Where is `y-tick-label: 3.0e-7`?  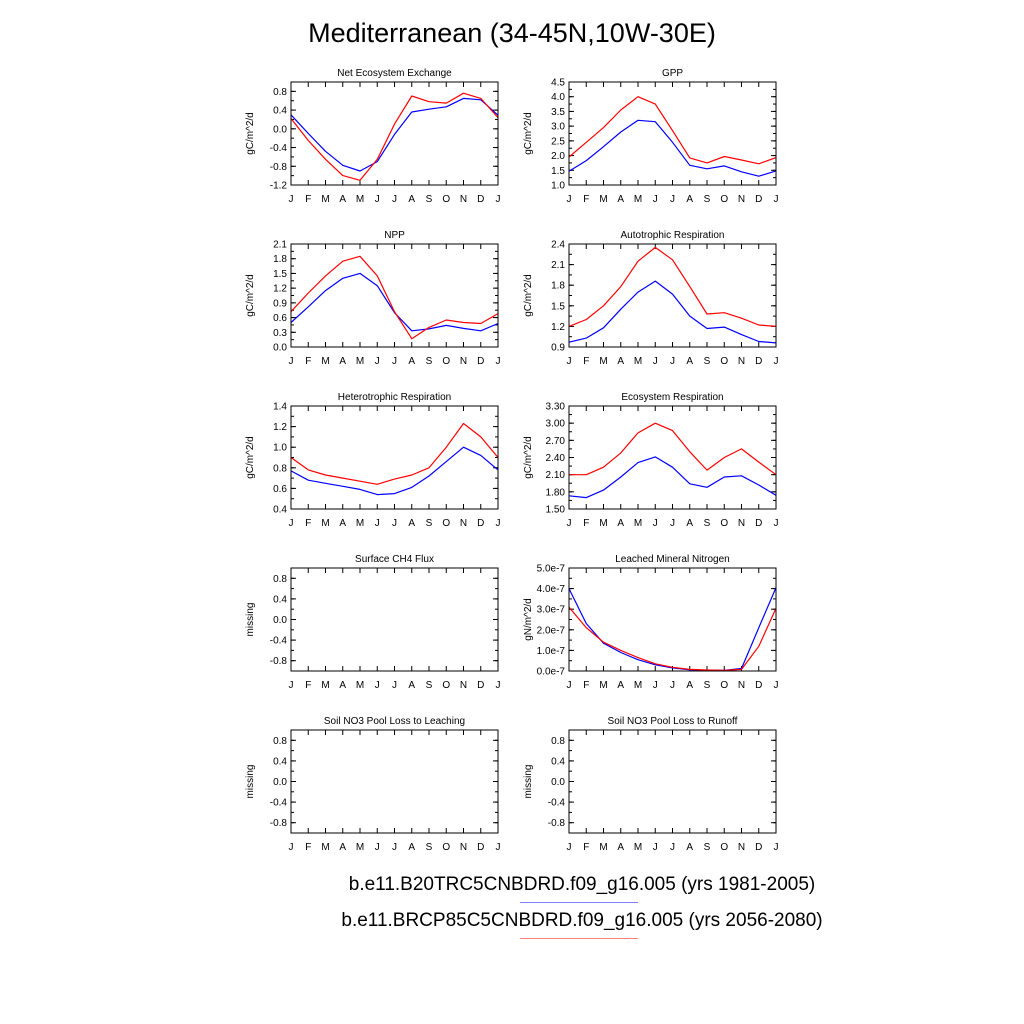
y-tick-label: 3.0e-7 is located at coordinates (551, 610).